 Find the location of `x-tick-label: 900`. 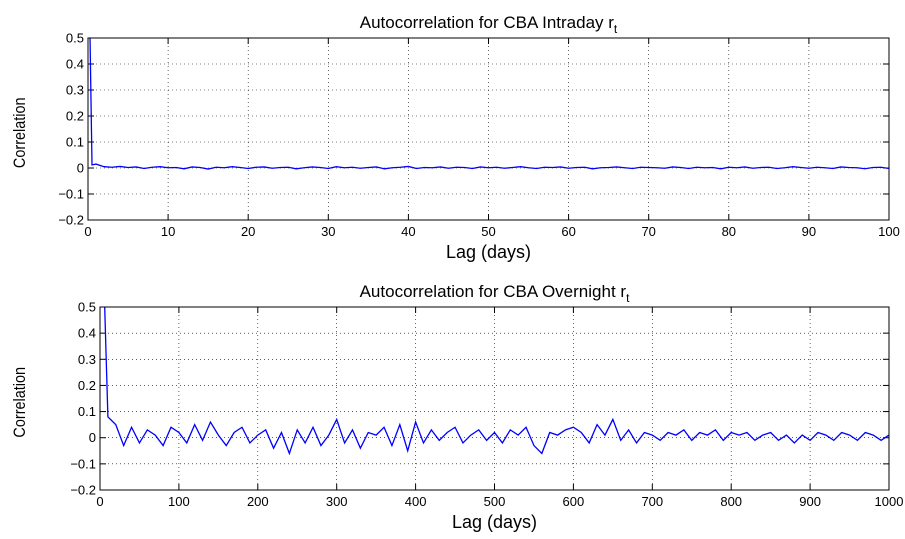

x-tick-label: 900 is located at coordinates (810, 501).